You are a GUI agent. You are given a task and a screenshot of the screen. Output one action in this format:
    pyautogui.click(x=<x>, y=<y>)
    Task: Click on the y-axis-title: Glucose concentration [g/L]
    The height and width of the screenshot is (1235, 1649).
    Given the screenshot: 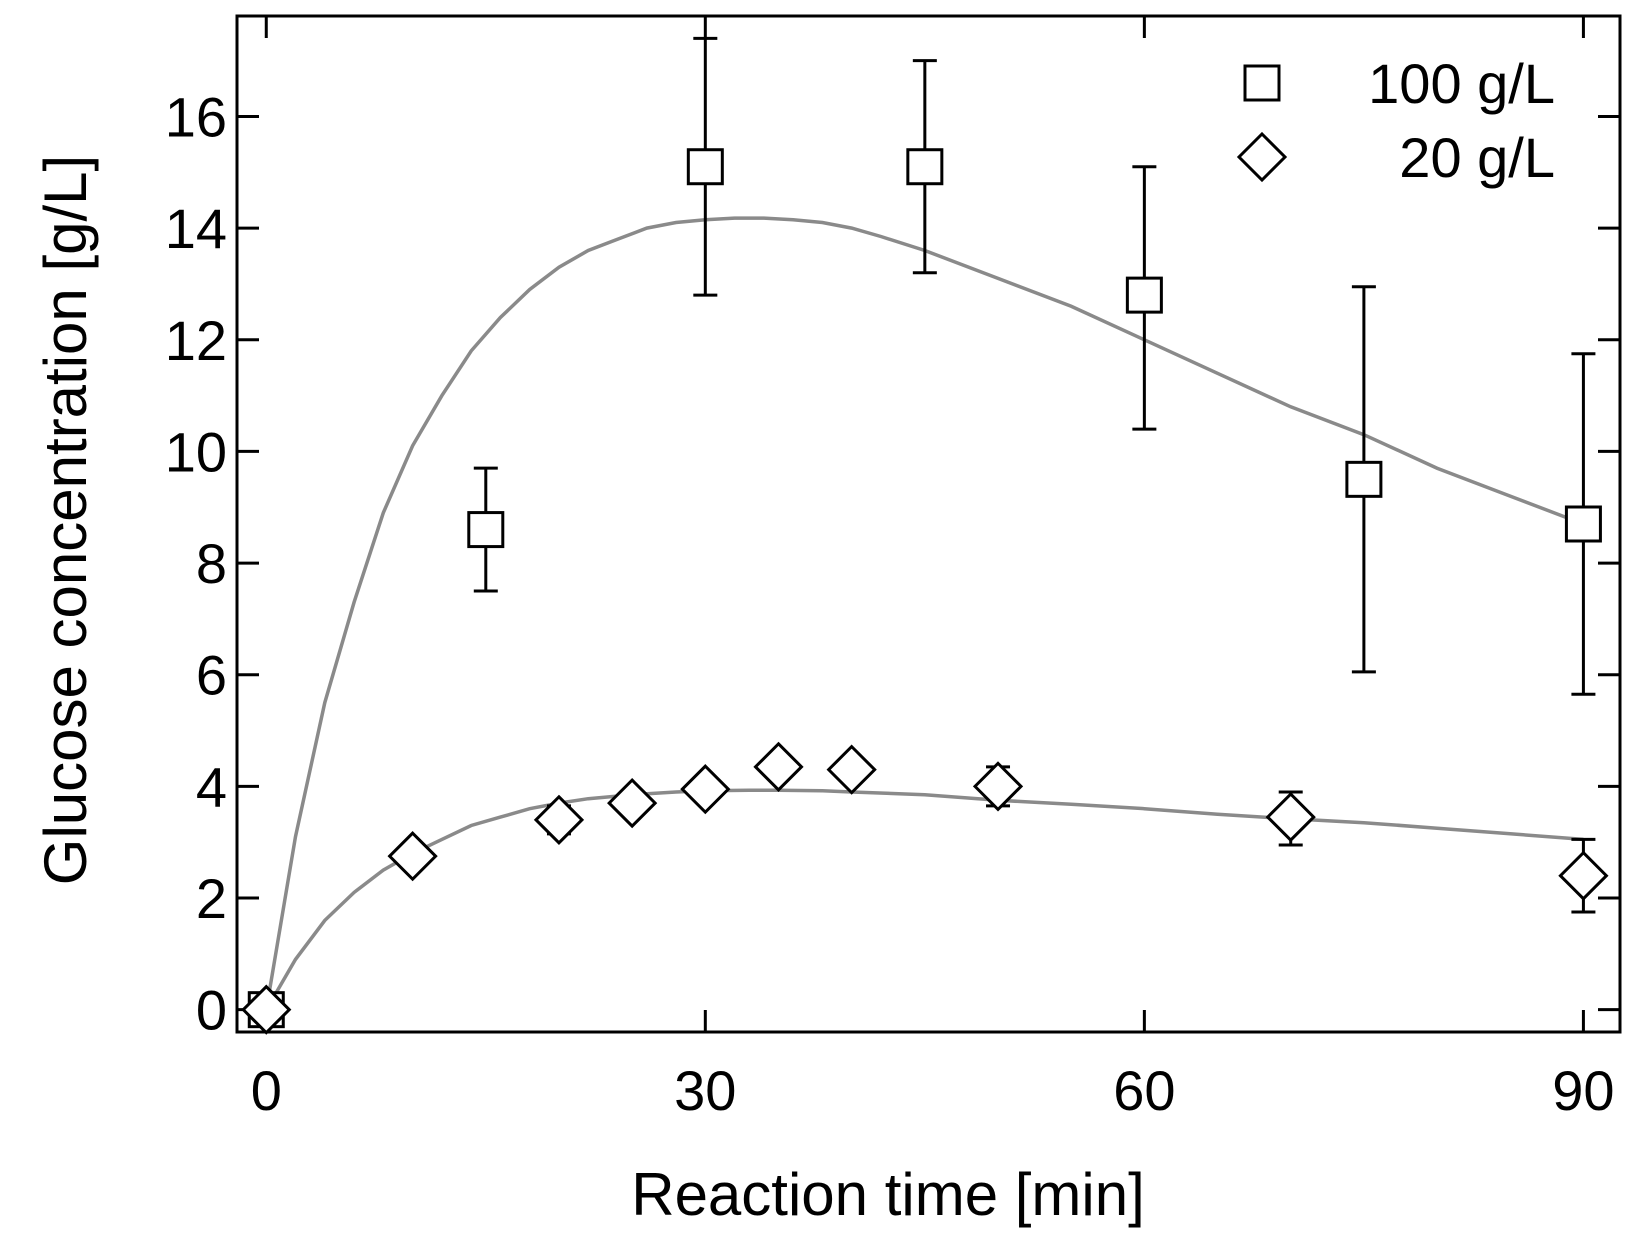 What is the action you would take?
    pyautogui.click(x=65, y=520)
    